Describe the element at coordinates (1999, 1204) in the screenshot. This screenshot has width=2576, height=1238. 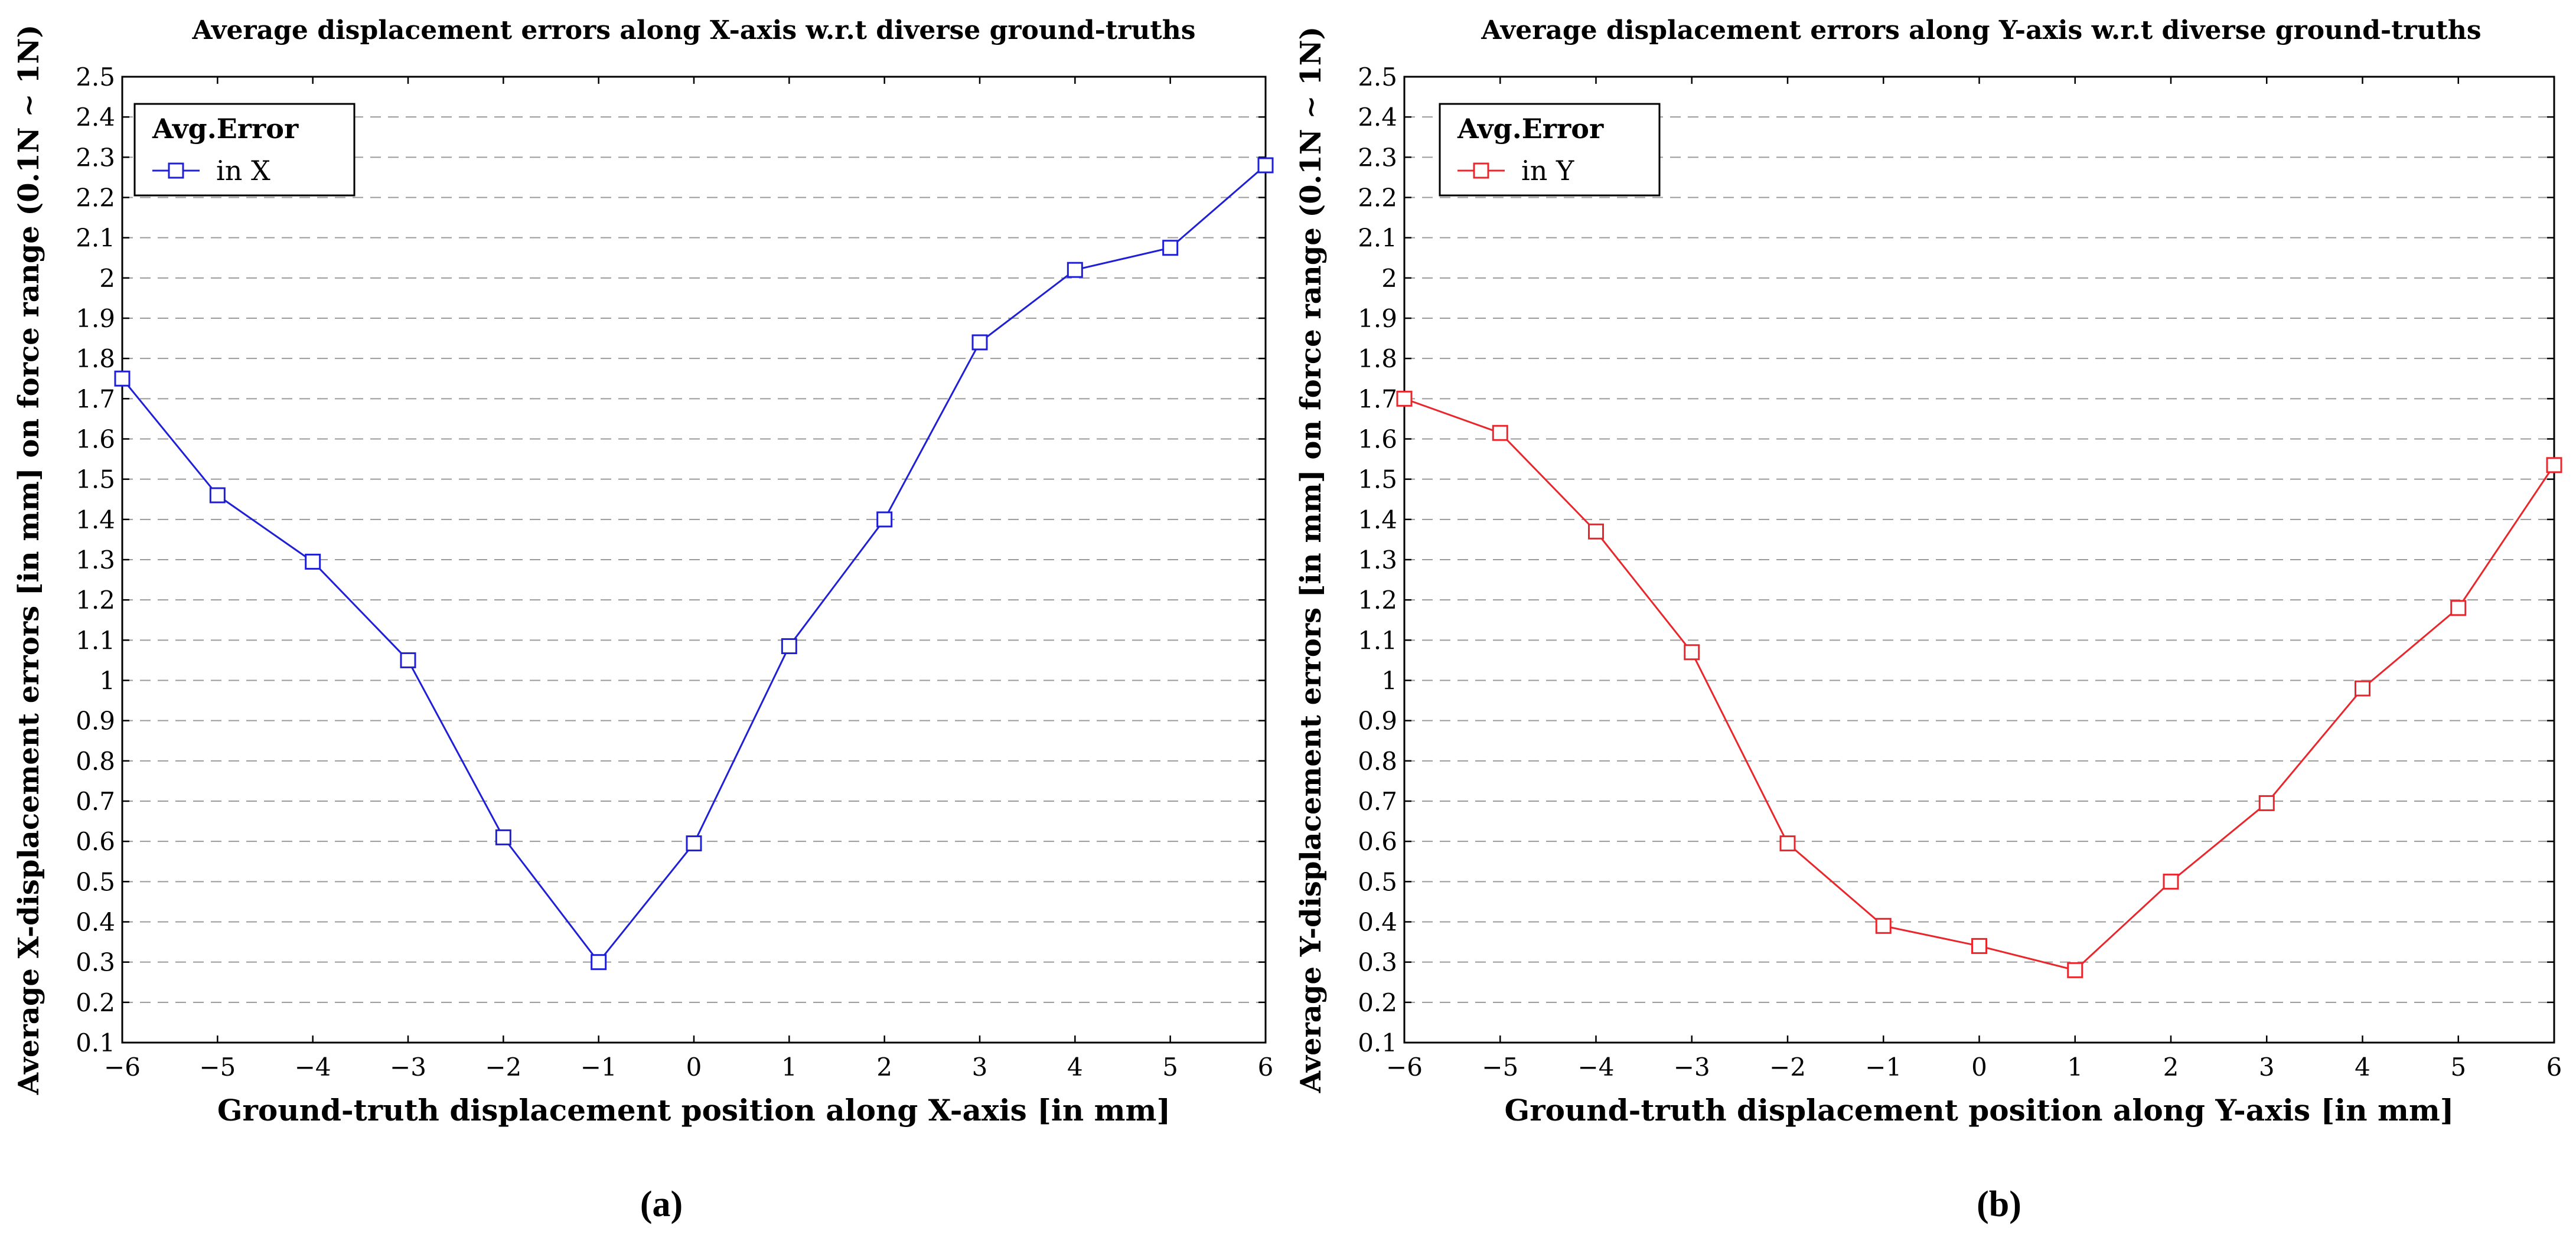
I see `figure-caption: (b)` at that location.